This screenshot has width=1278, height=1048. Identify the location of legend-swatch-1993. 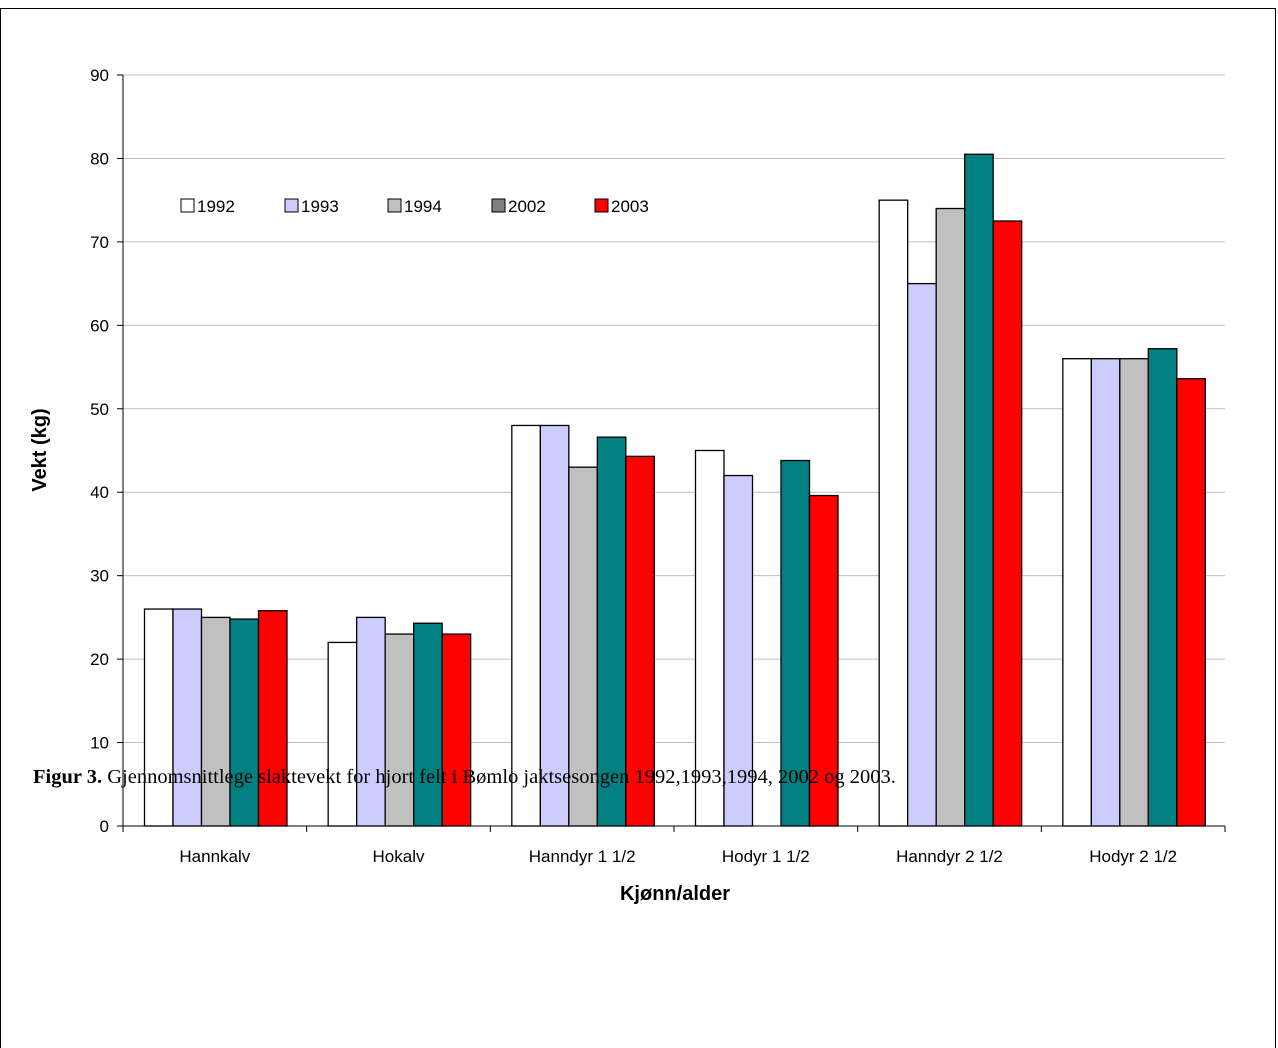
(291, 205).